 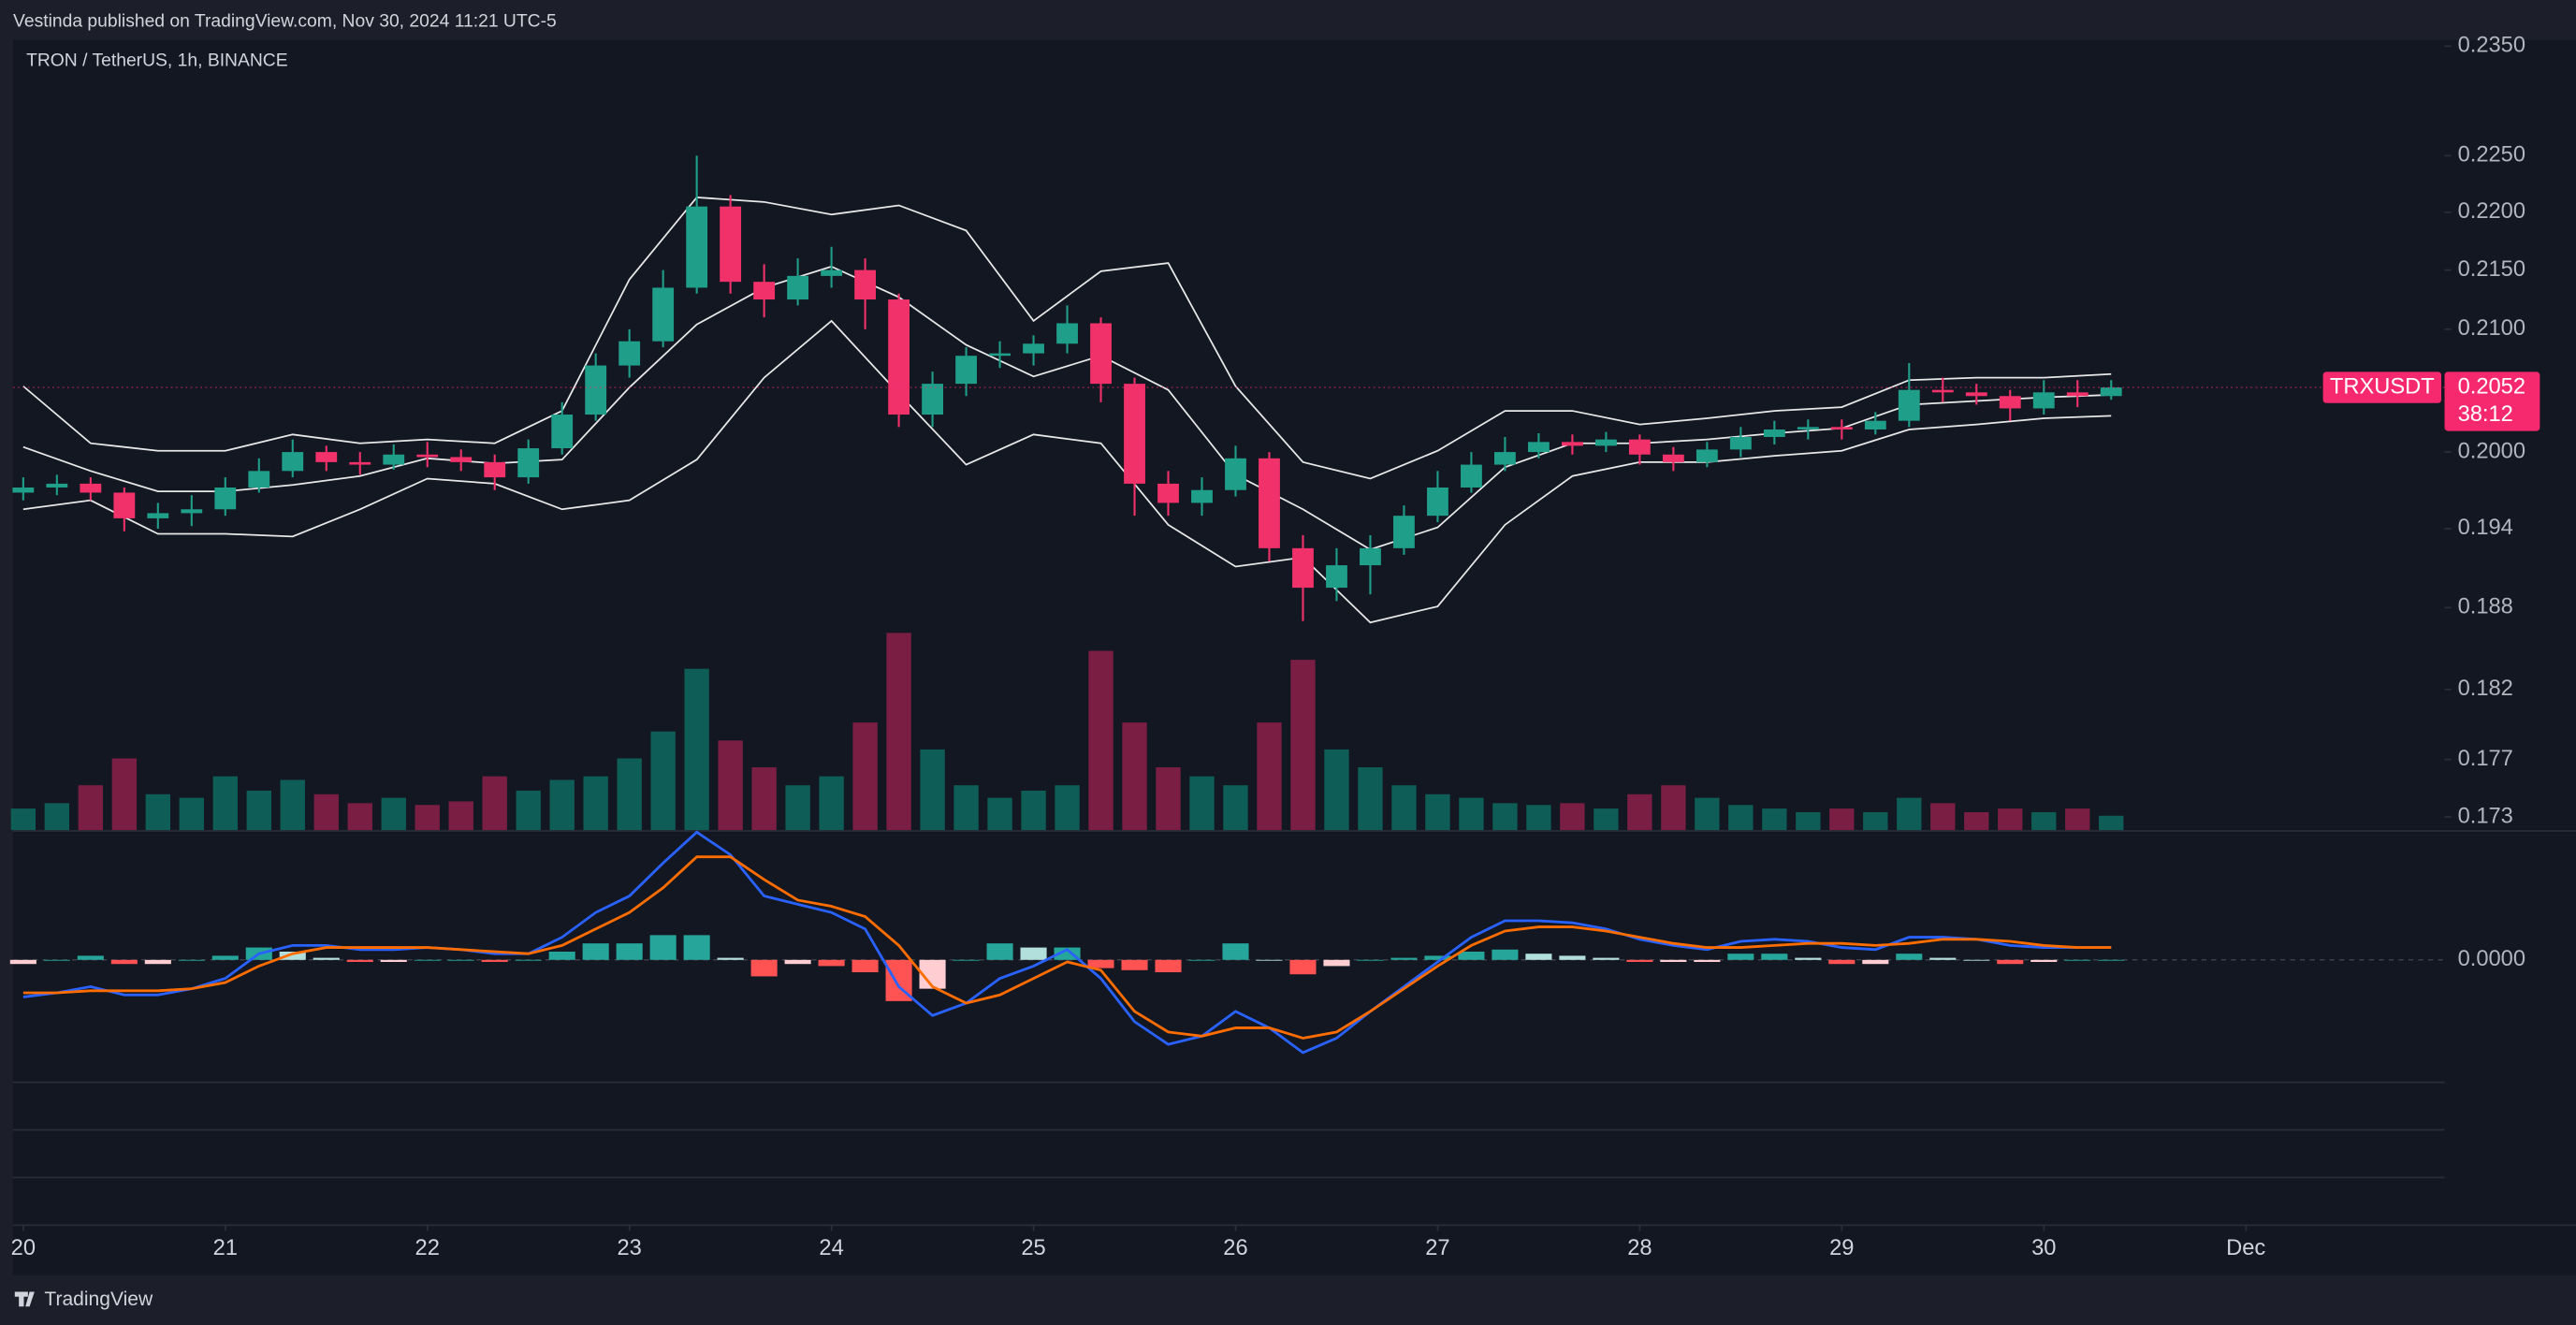 I want to click on footer-brand: TradingView, so click(x=98, y=1299).